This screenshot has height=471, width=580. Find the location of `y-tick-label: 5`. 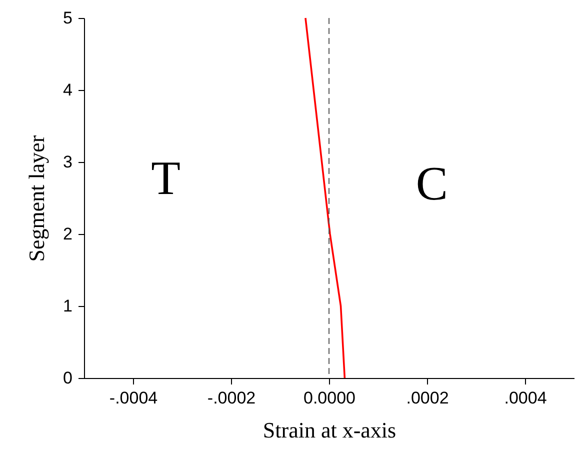

y-tick-label: 5 is located at coordinates (67, 18).